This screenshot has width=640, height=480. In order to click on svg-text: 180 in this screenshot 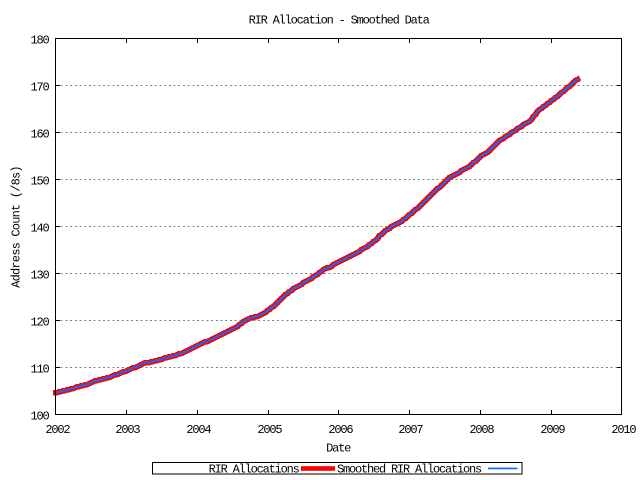, I will do `click(39, 41)`.